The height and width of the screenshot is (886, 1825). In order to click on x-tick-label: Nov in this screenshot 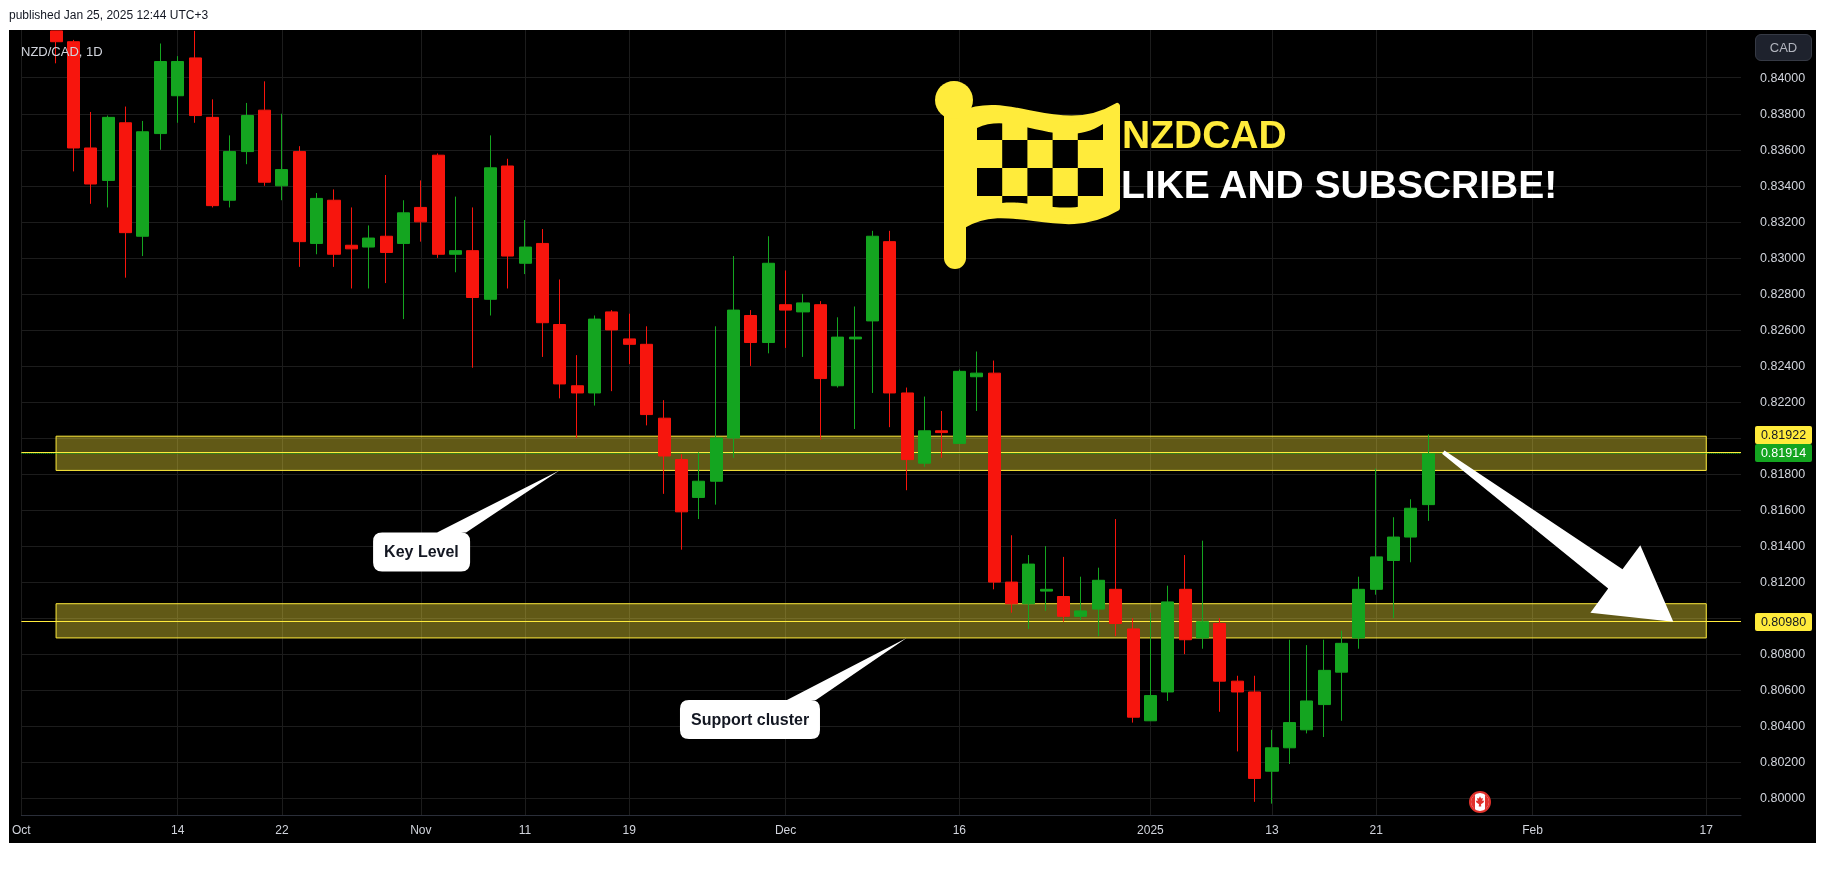, I will do `click(421, 830)`.